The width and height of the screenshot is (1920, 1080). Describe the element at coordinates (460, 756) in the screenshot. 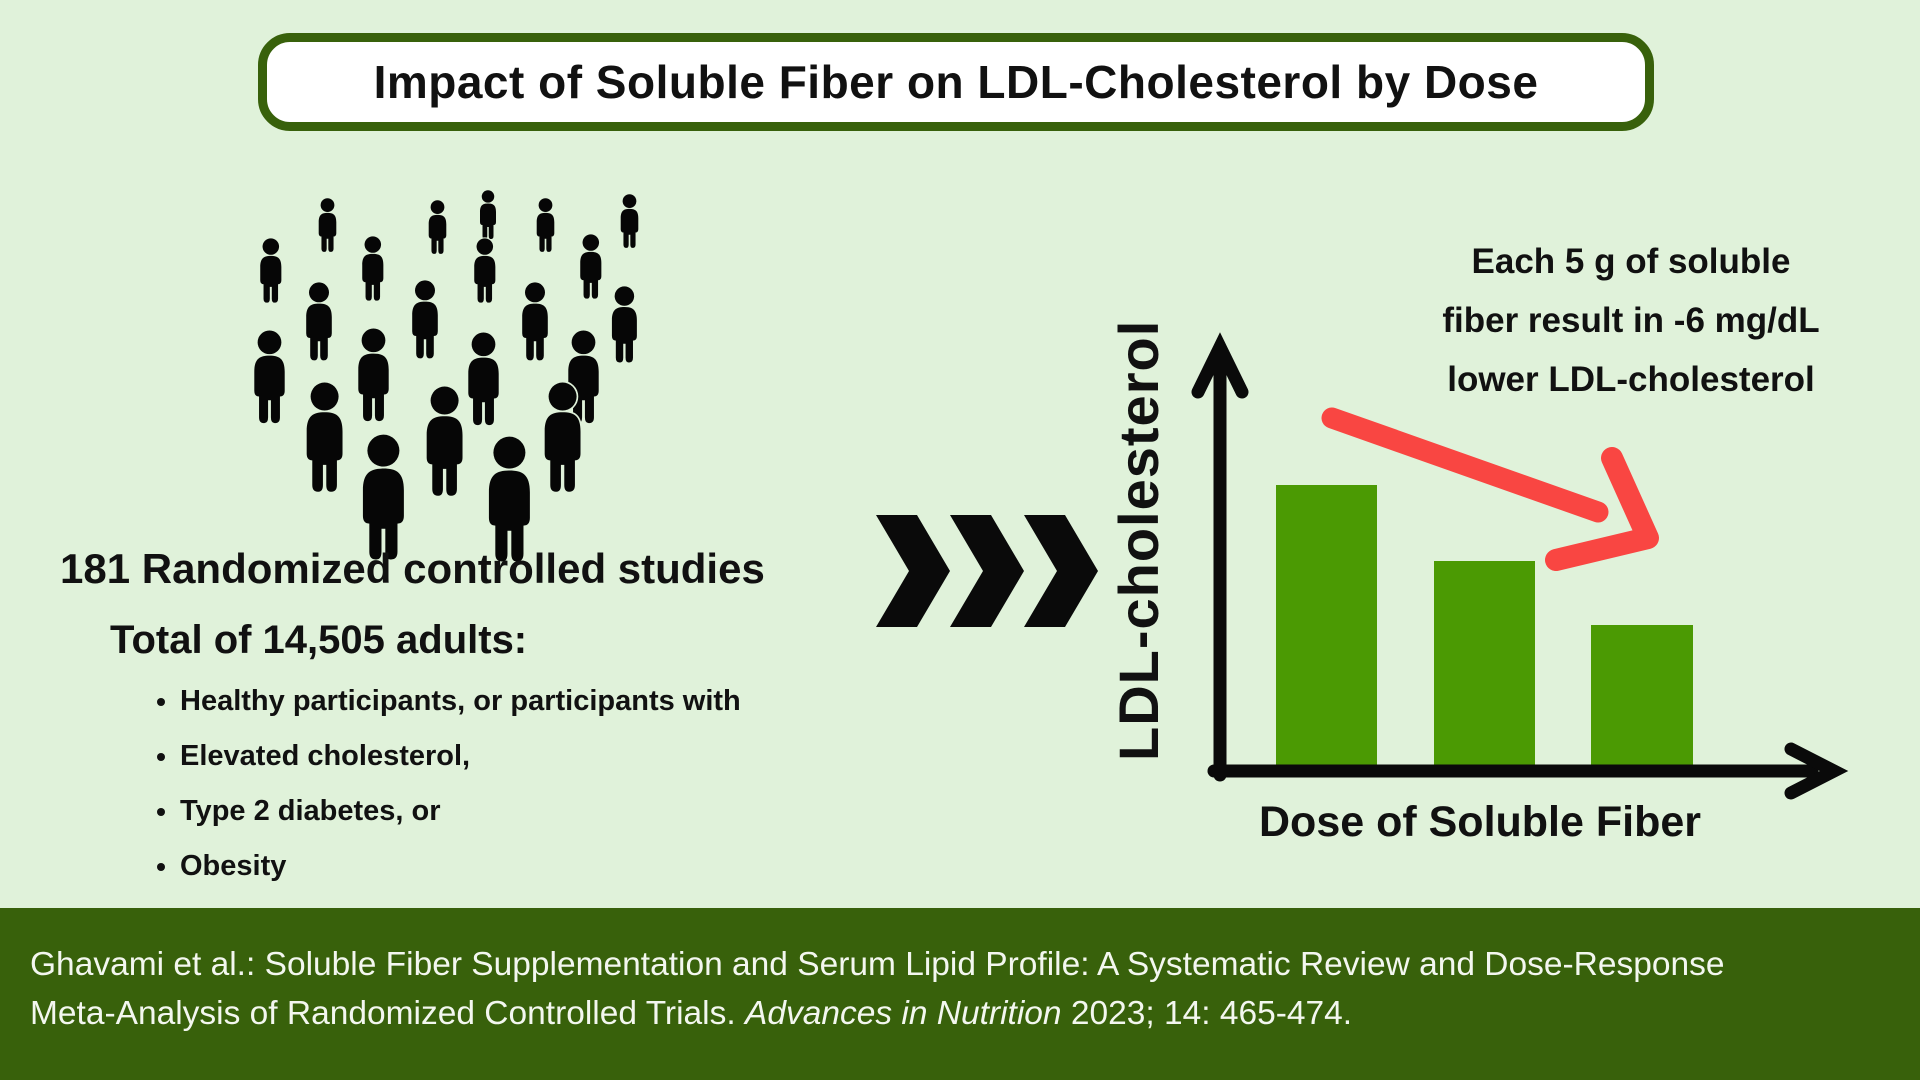

I see `bullet-item: Elevated cholesterol,` at that location.